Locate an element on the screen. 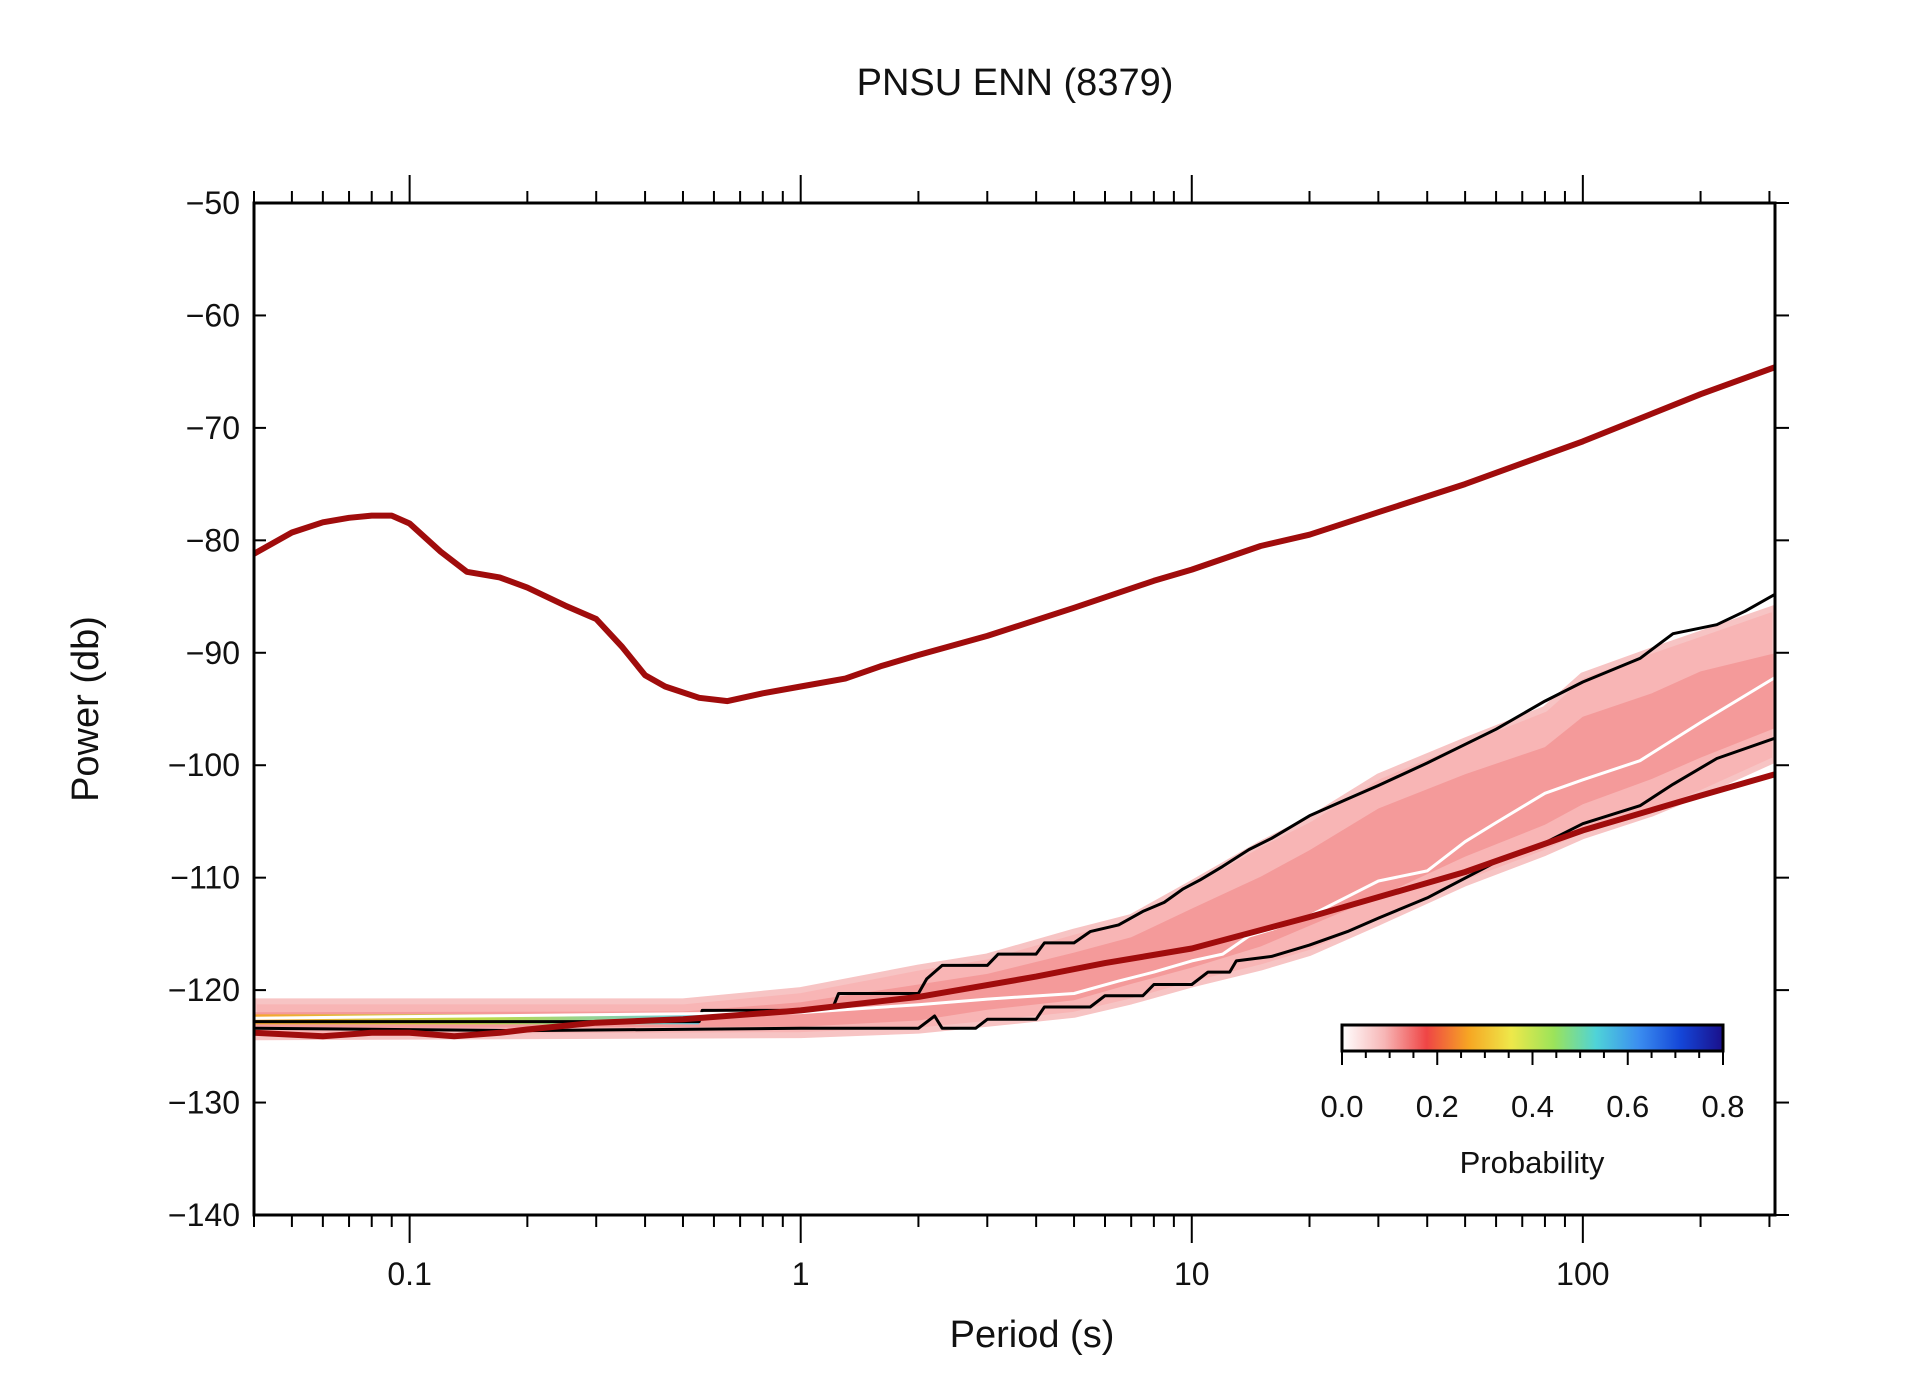  probability-colorbar: 0.0 0.2 0.4 0.6 0.8 Probability is located at coordinates (1532, 1101).